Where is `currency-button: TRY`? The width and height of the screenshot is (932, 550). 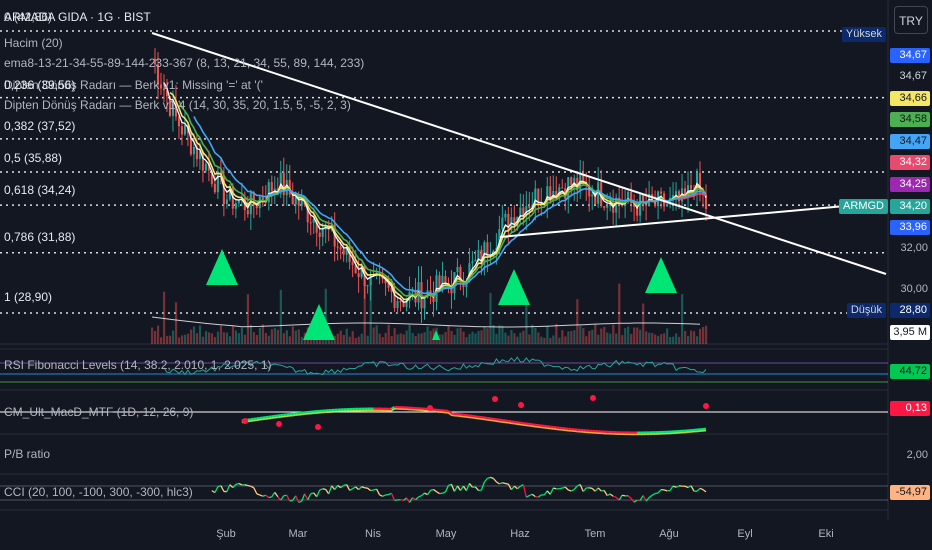 currency-button: TRY is located at coordinates (911, 20).